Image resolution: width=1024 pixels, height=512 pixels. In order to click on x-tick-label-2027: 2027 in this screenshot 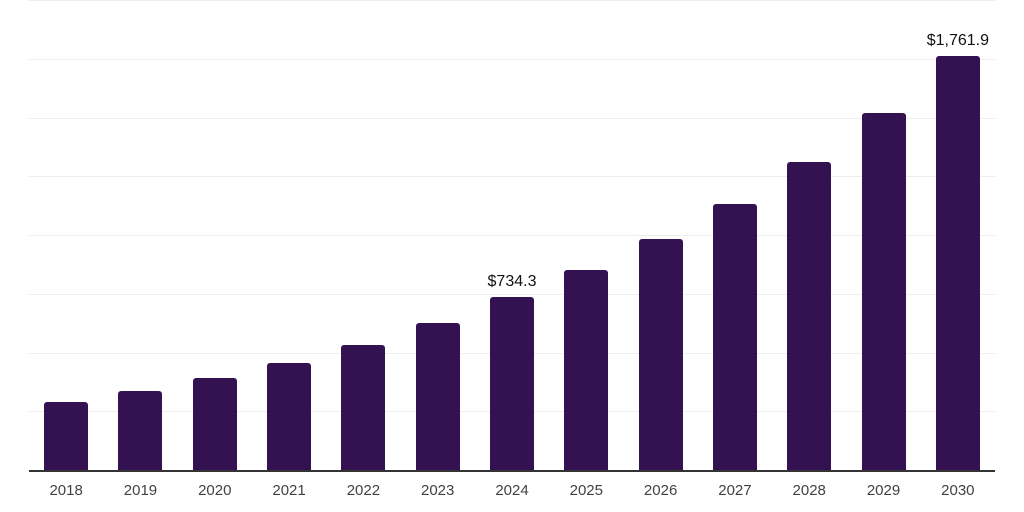, I will do `click(735, 490)`.